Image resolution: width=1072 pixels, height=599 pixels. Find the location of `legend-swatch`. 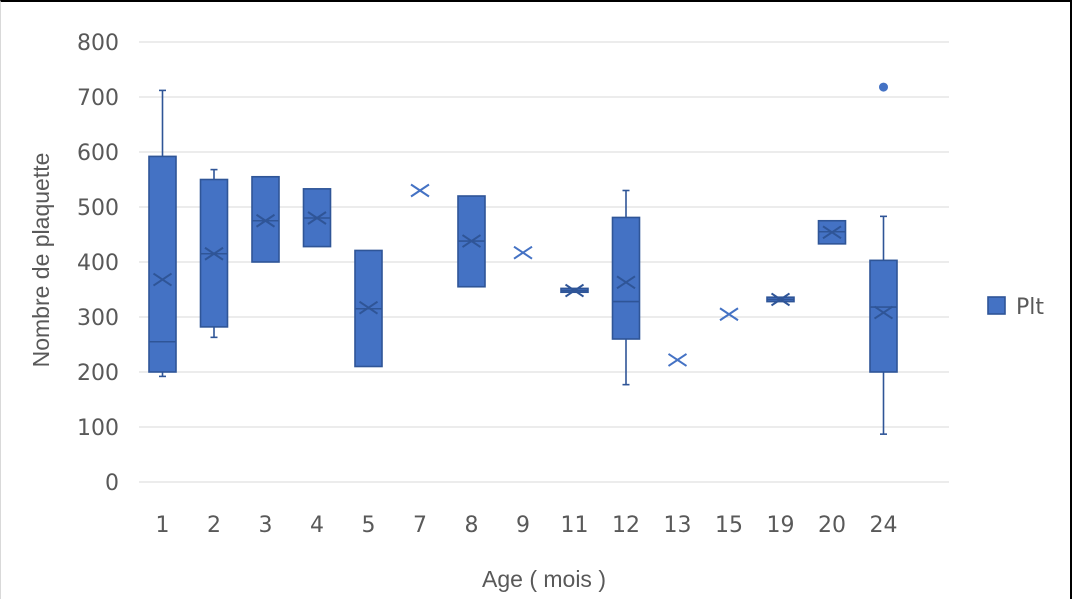

legend-swatch is located at coordinates (996, 305).